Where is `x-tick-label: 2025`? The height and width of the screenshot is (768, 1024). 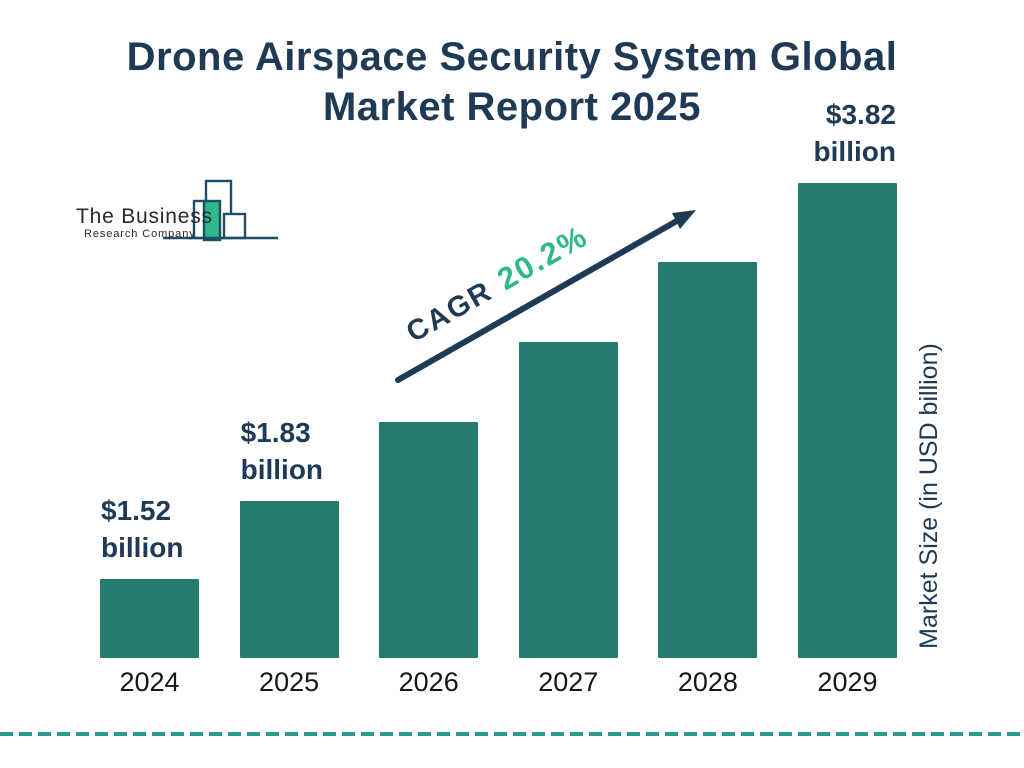
x-tick-label: 2025 is located at coordinates (289, 682).